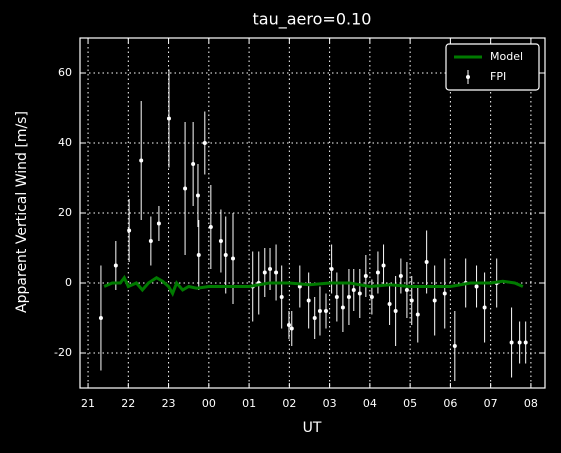  Describe the element at coordinates (209, 403) in the screenshot. I see `x-tick-label: 00` at that location.